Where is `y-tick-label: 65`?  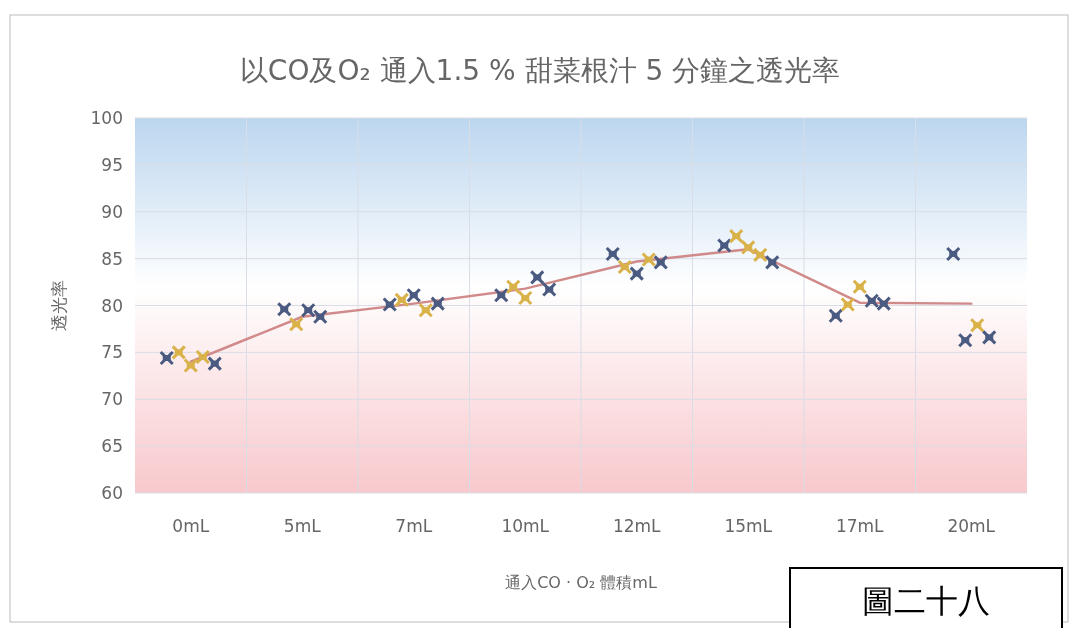 y-tick-label: 65 is located at coordinates (112, 446).